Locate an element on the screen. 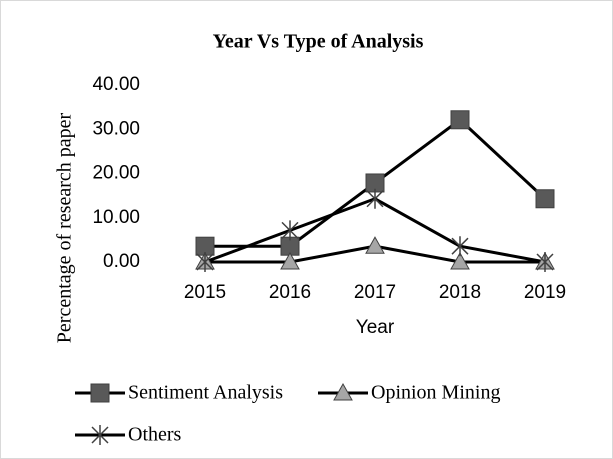  legend-label: Sentiment Analysis is located at coordinates (205, 393).